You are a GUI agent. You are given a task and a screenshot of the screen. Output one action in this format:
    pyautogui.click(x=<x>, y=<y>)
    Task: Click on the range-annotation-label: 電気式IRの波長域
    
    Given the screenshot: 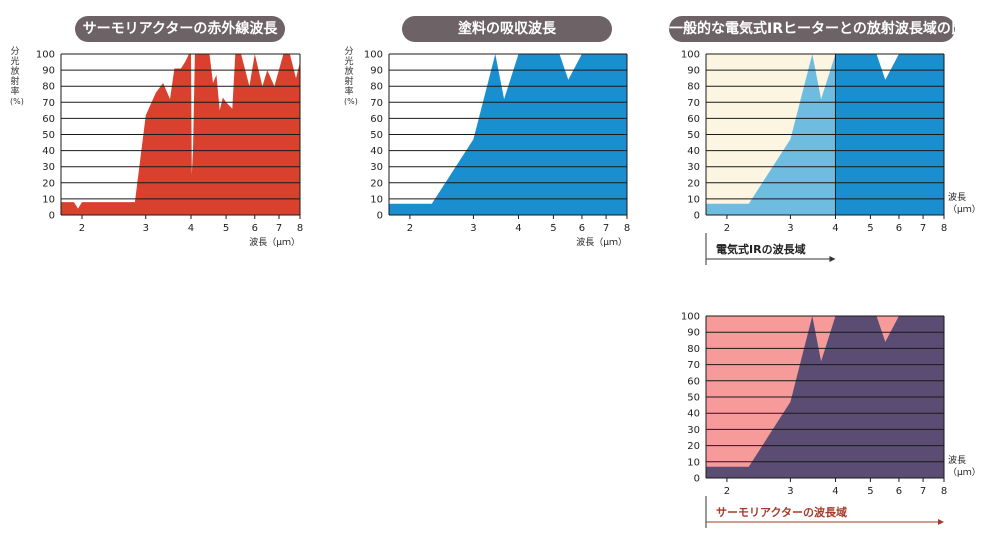 What is the action you would take?
    pyautogui.click(x=761, y=249)
    